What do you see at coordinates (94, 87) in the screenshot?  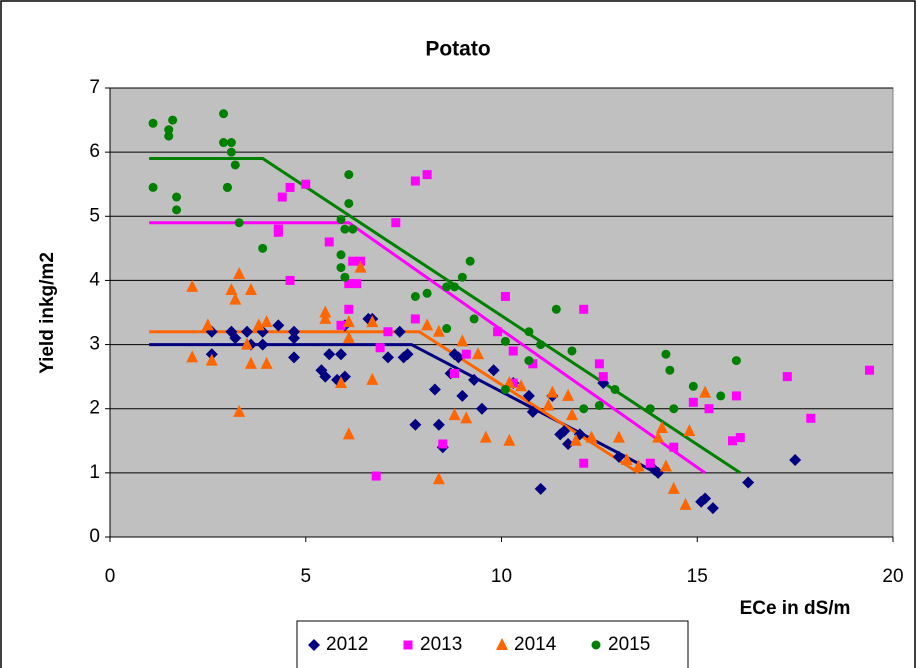 I see `y-tick-label: 7` at bounding box center [94, 87].